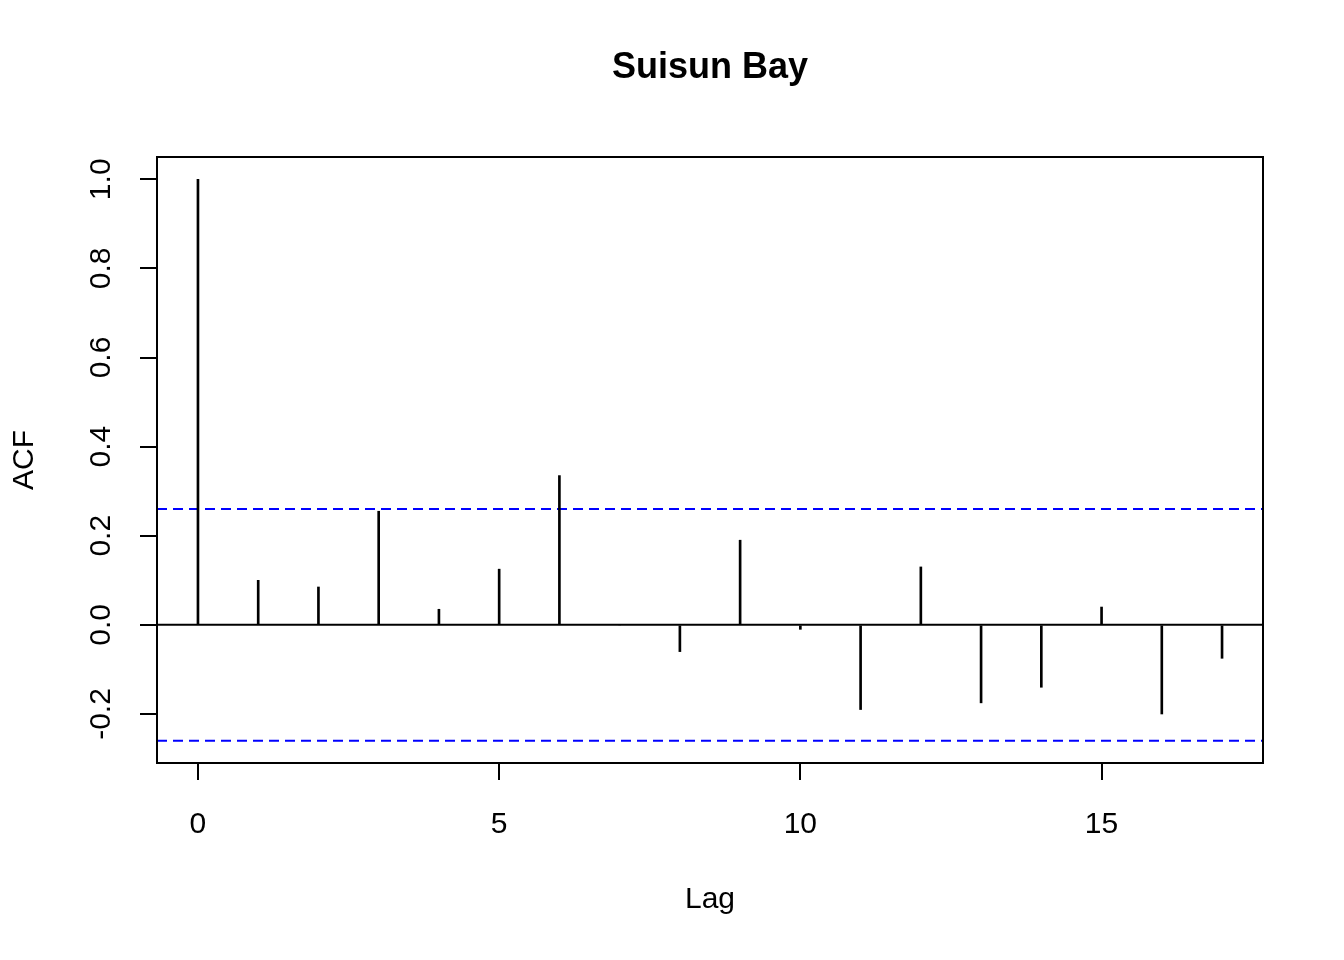  I want to click on x-tick-label: 15, so click(1101, 823).